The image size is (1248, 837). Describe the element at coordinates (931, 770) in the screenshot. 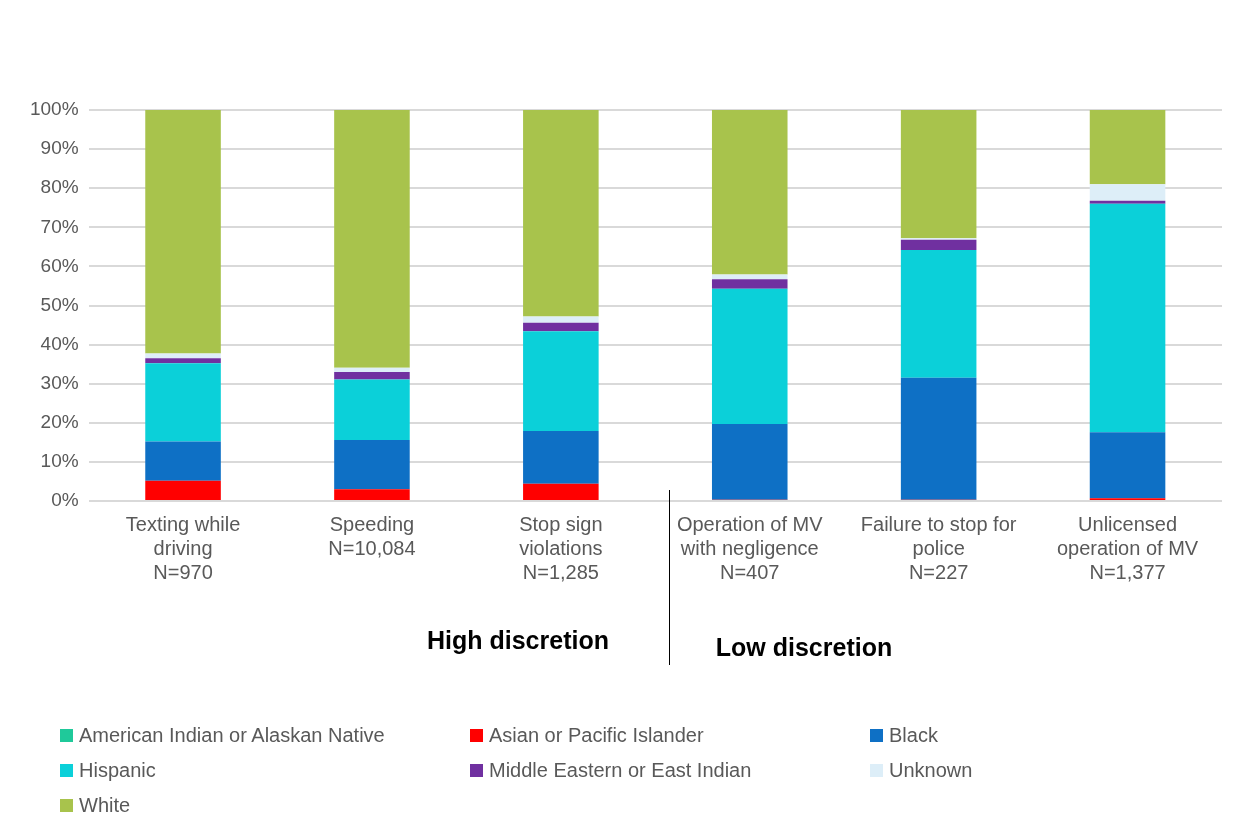

I see `legend-label: Unknown` at that location.